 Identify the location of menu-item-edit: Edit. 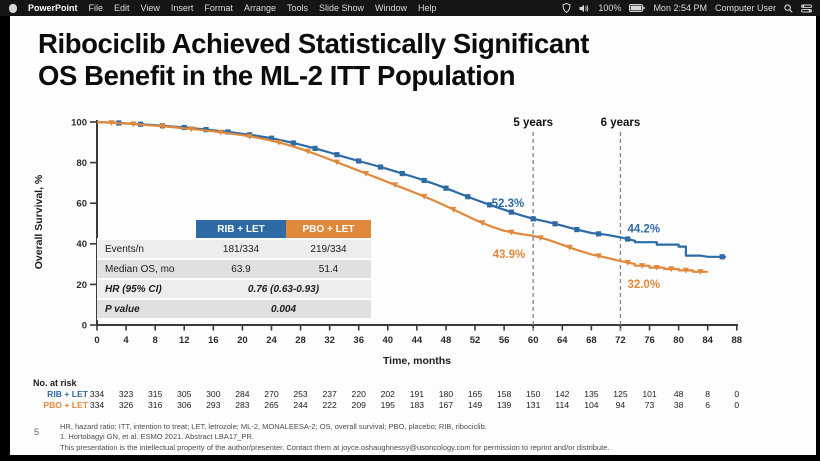
(122, 8).